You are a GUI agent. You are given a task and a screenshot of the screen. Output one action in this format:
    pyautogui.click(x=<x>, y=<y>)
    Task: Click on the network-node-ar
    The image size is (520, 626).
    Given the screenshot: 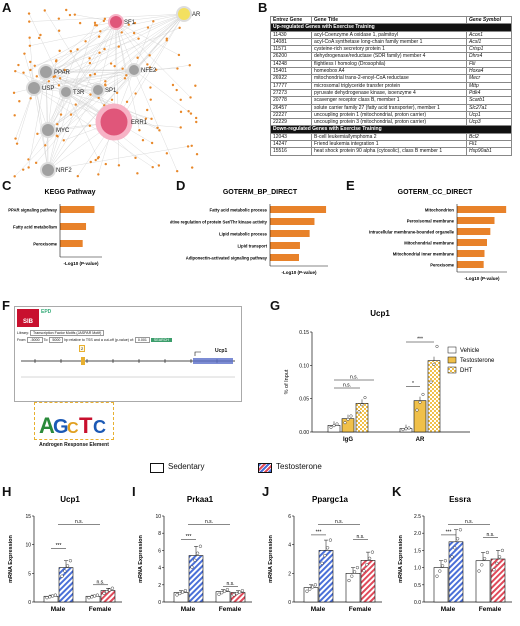 What is the action you would take?
    pyautogui.click(x=184, y=14)
    